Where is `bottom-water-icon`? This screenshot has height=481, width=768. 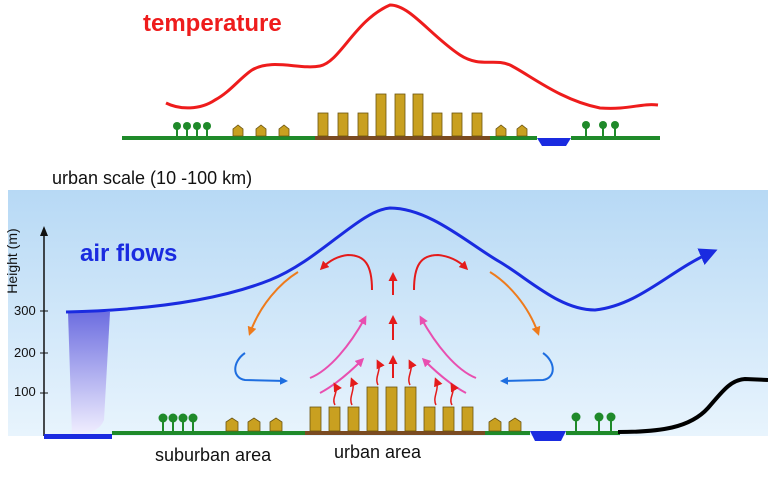 bottom-water-icon is located at coordinates (548, 436).